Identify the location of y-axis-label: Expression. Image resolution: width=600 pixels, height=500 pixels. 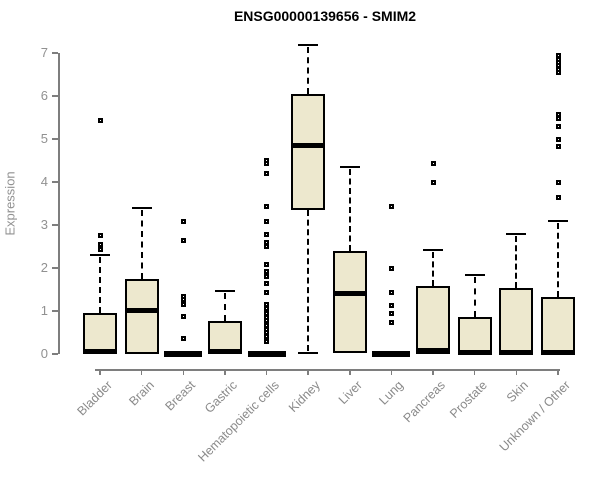
(10, 203).